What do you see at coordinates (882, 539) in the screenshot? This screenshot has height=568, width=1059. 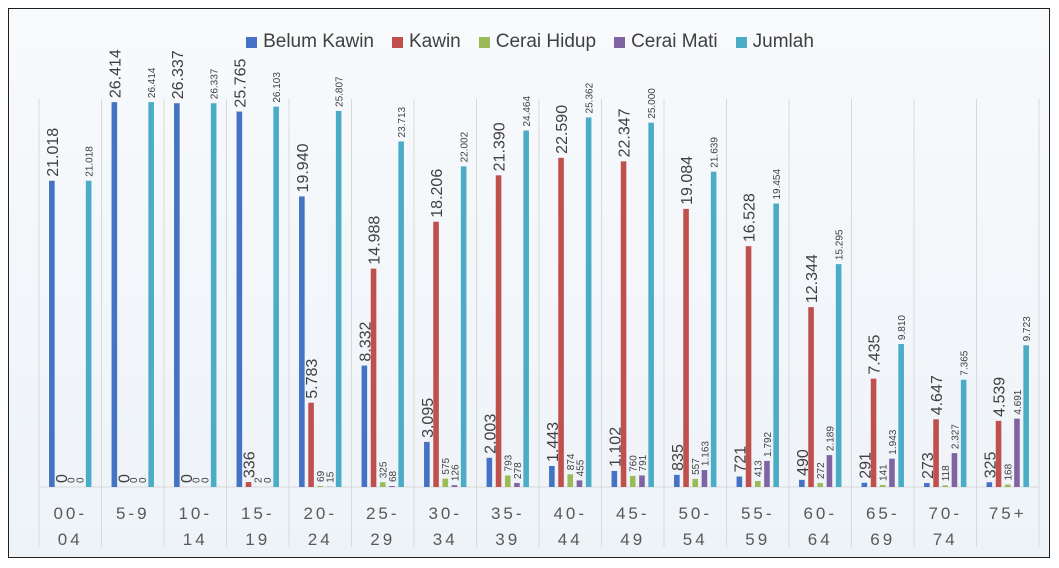 I see `x-tick-label: 69` at bounding box center [882, 539].